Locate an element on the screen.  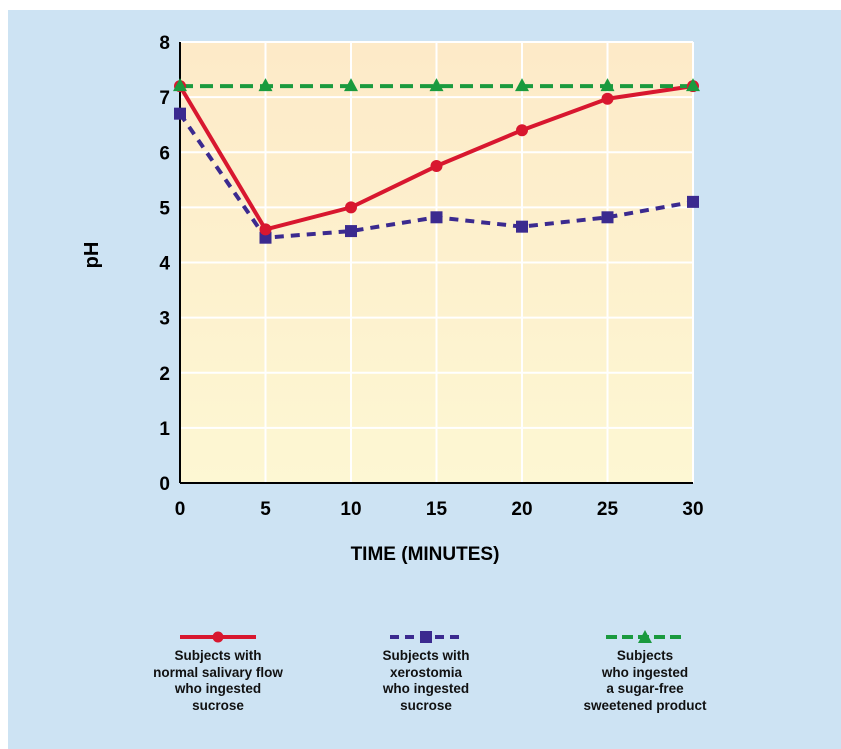
x-tick-label: 30 is located at coordinates (692, 509).